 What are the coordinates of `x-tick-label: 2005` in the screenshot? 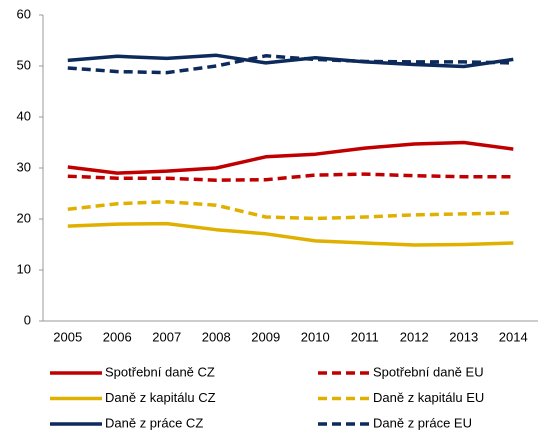 It's located at (67, 336).